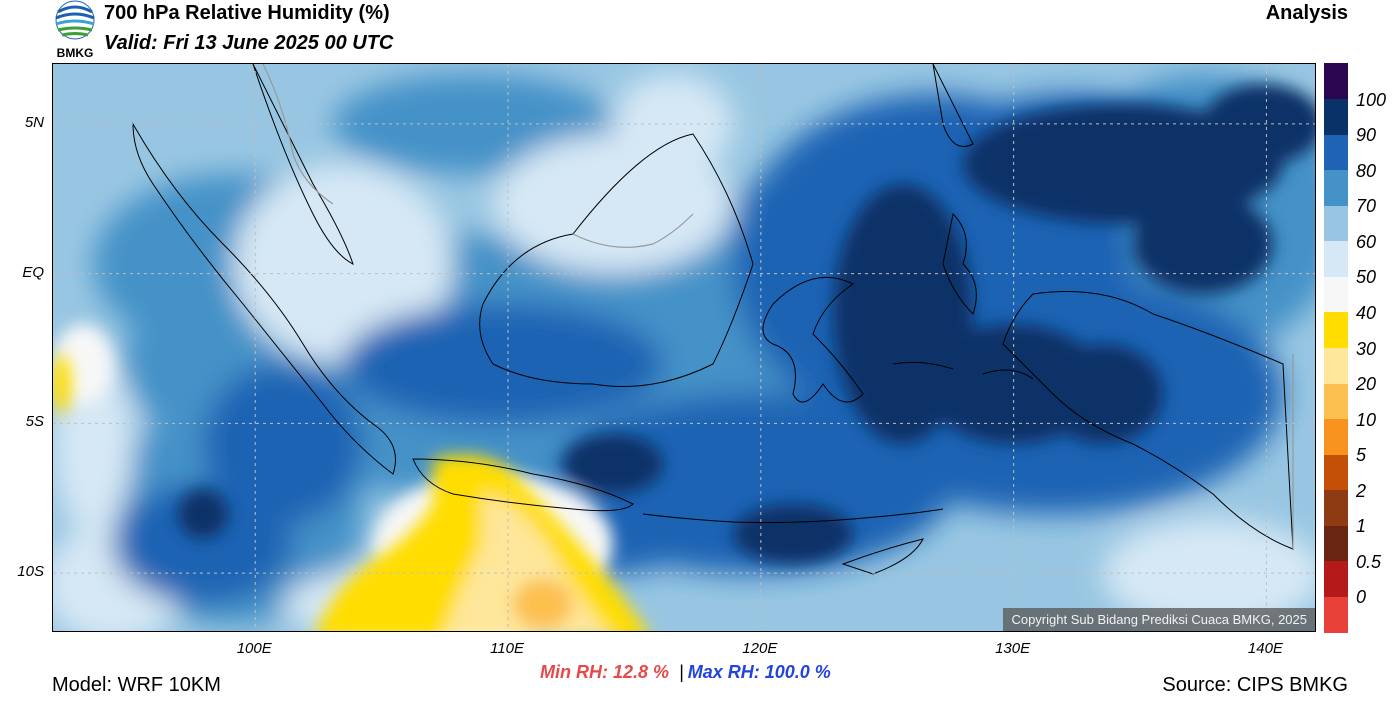 Image resolution: width=1400 pixels, height=709 pixels. I want to click on lon-tick-label: 110E, so click(507, 648).